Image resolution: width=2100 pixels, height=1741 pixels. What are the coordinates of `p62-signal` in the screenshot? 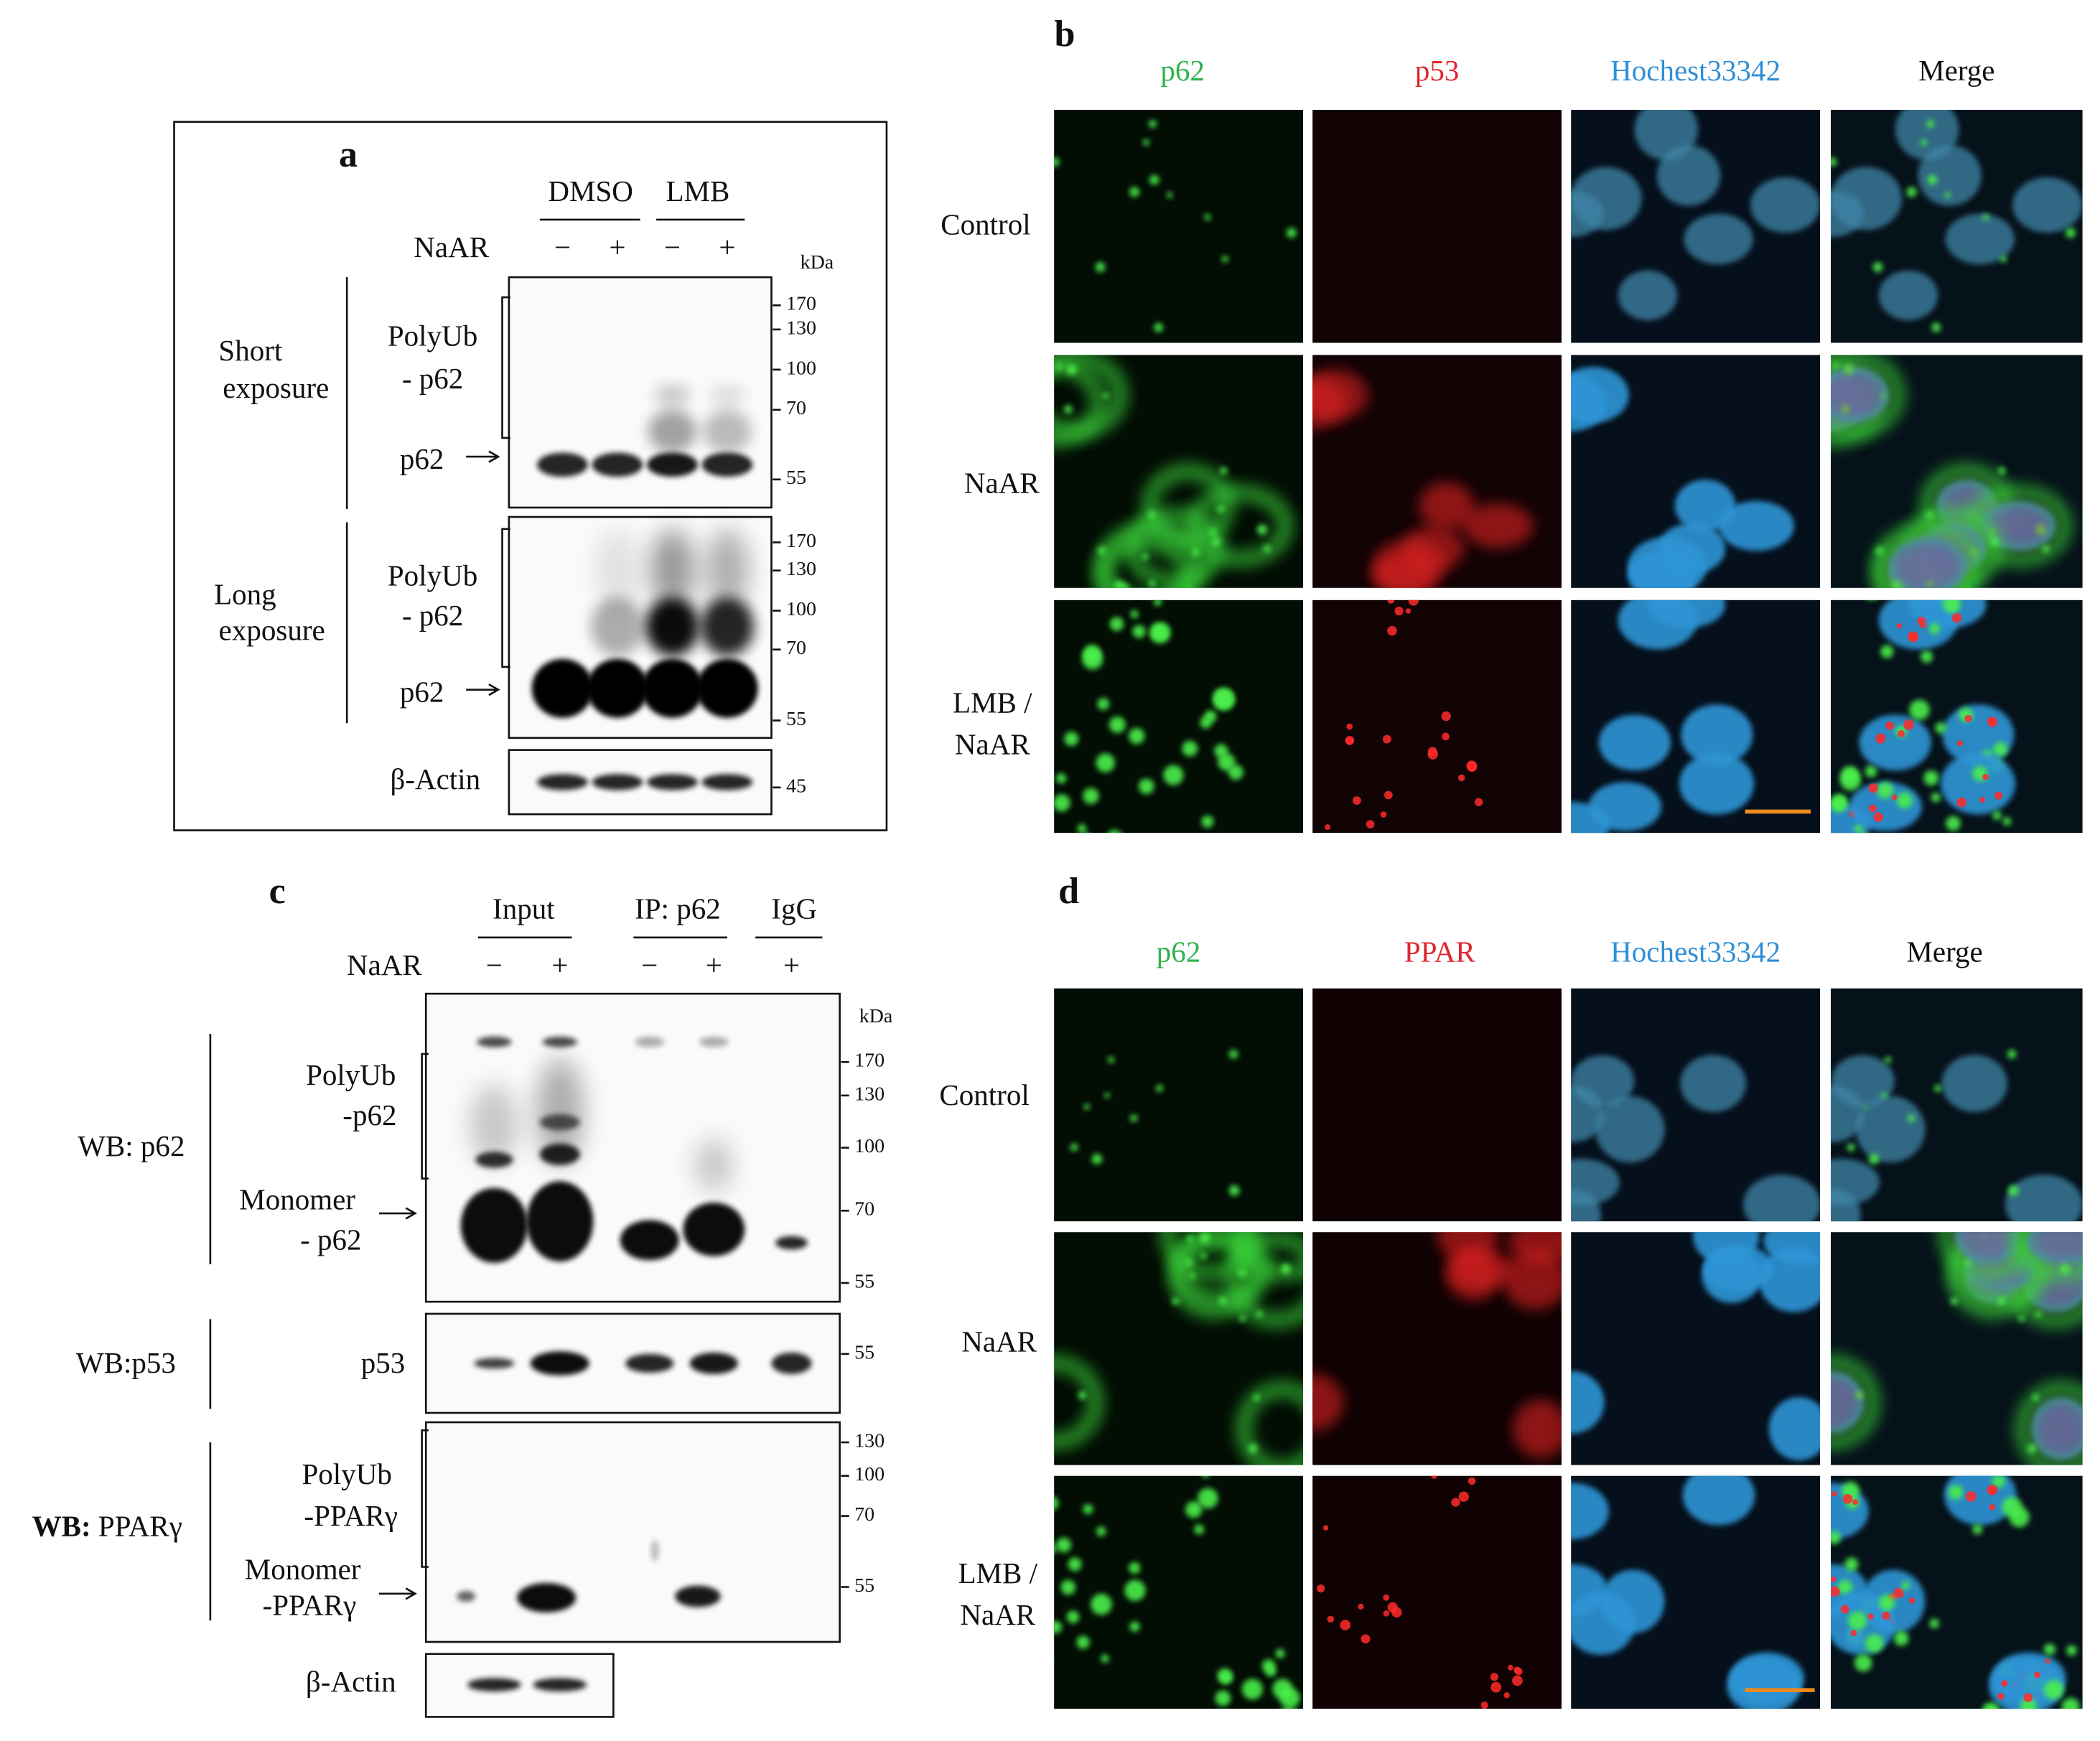 It's located at (1869, 398).